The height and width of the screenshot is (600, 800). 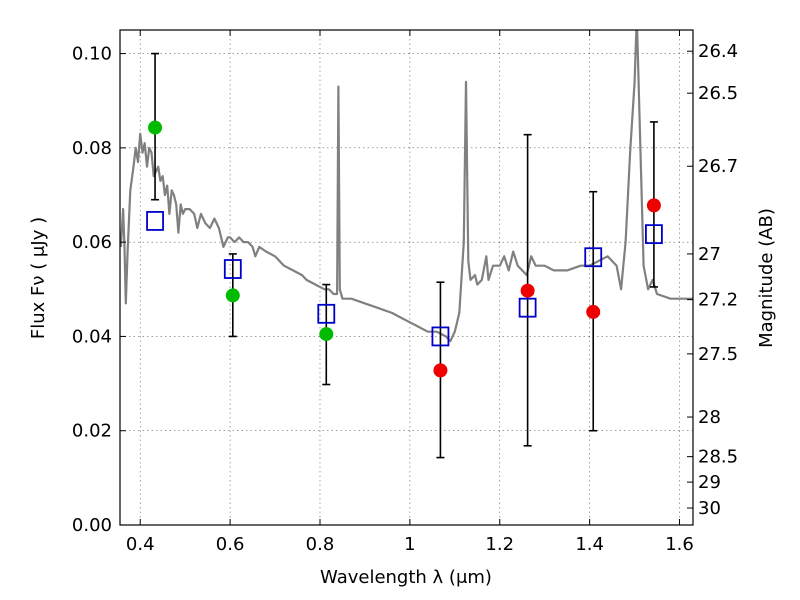 I want to click on x-tick-label: 0.8, so click(x=320, y=544).